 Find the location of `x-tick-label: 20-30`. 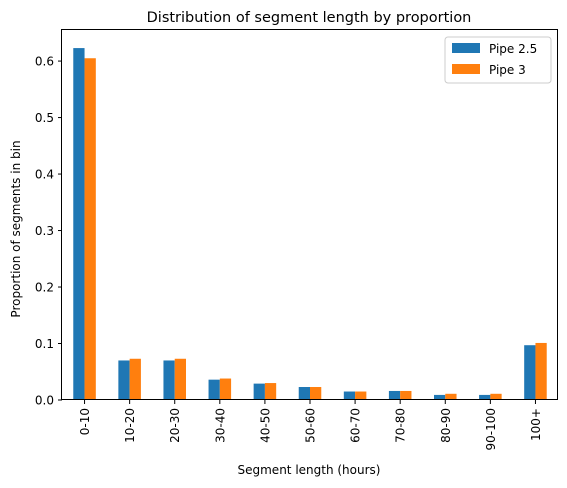

x-tick-label: 20-30 is located at coordinates (175, 425).